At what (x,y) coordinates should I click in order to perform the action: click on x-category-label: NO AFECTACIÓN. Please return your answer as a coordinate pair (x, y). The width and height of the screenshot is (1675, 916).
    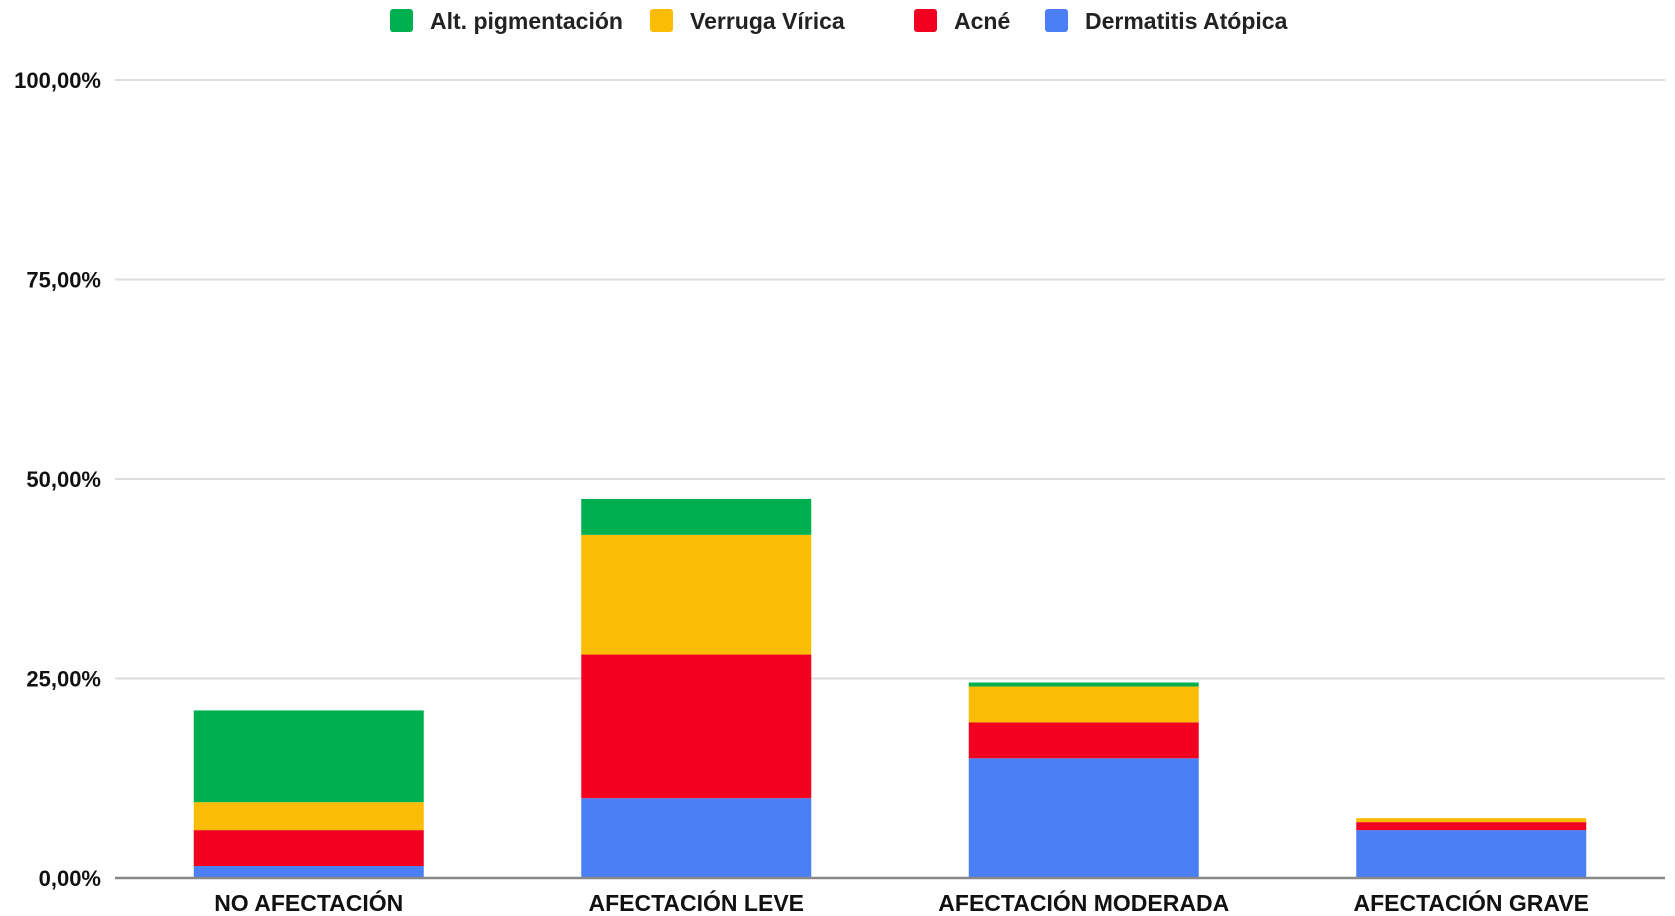
    Looking at the image, I should click on (308, 902).